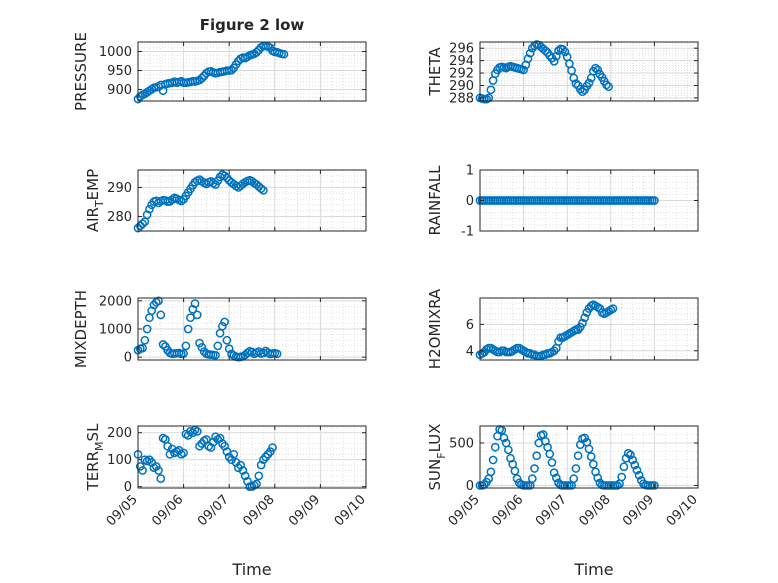 The height and width of the screenshot is (583, 778). Describe the element at coordinates (461, 61) in the screenshot. I see `y-tick-label: 294` at that location.